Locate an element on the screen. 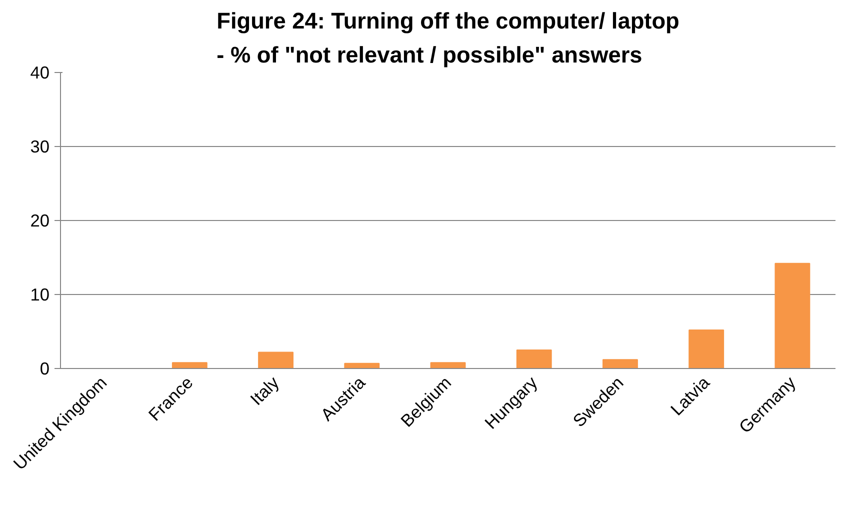 This screenshot has height=530, width=857. chart-title: Figure 24: Turning off the computer/ laptop - % of "not relevant / possible" answers is located at coordinates (448, 38).